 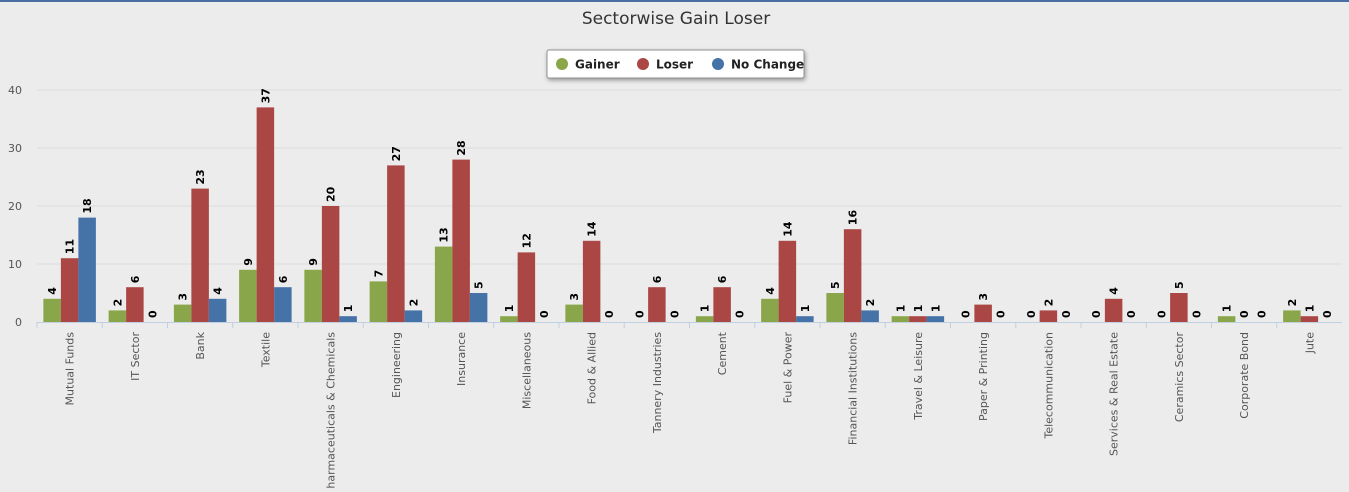 What do you see at coordinates (70, 369) in the screenshot?
I see `x-tick-label: Mutual Funds` at bounding box center [70, 369].